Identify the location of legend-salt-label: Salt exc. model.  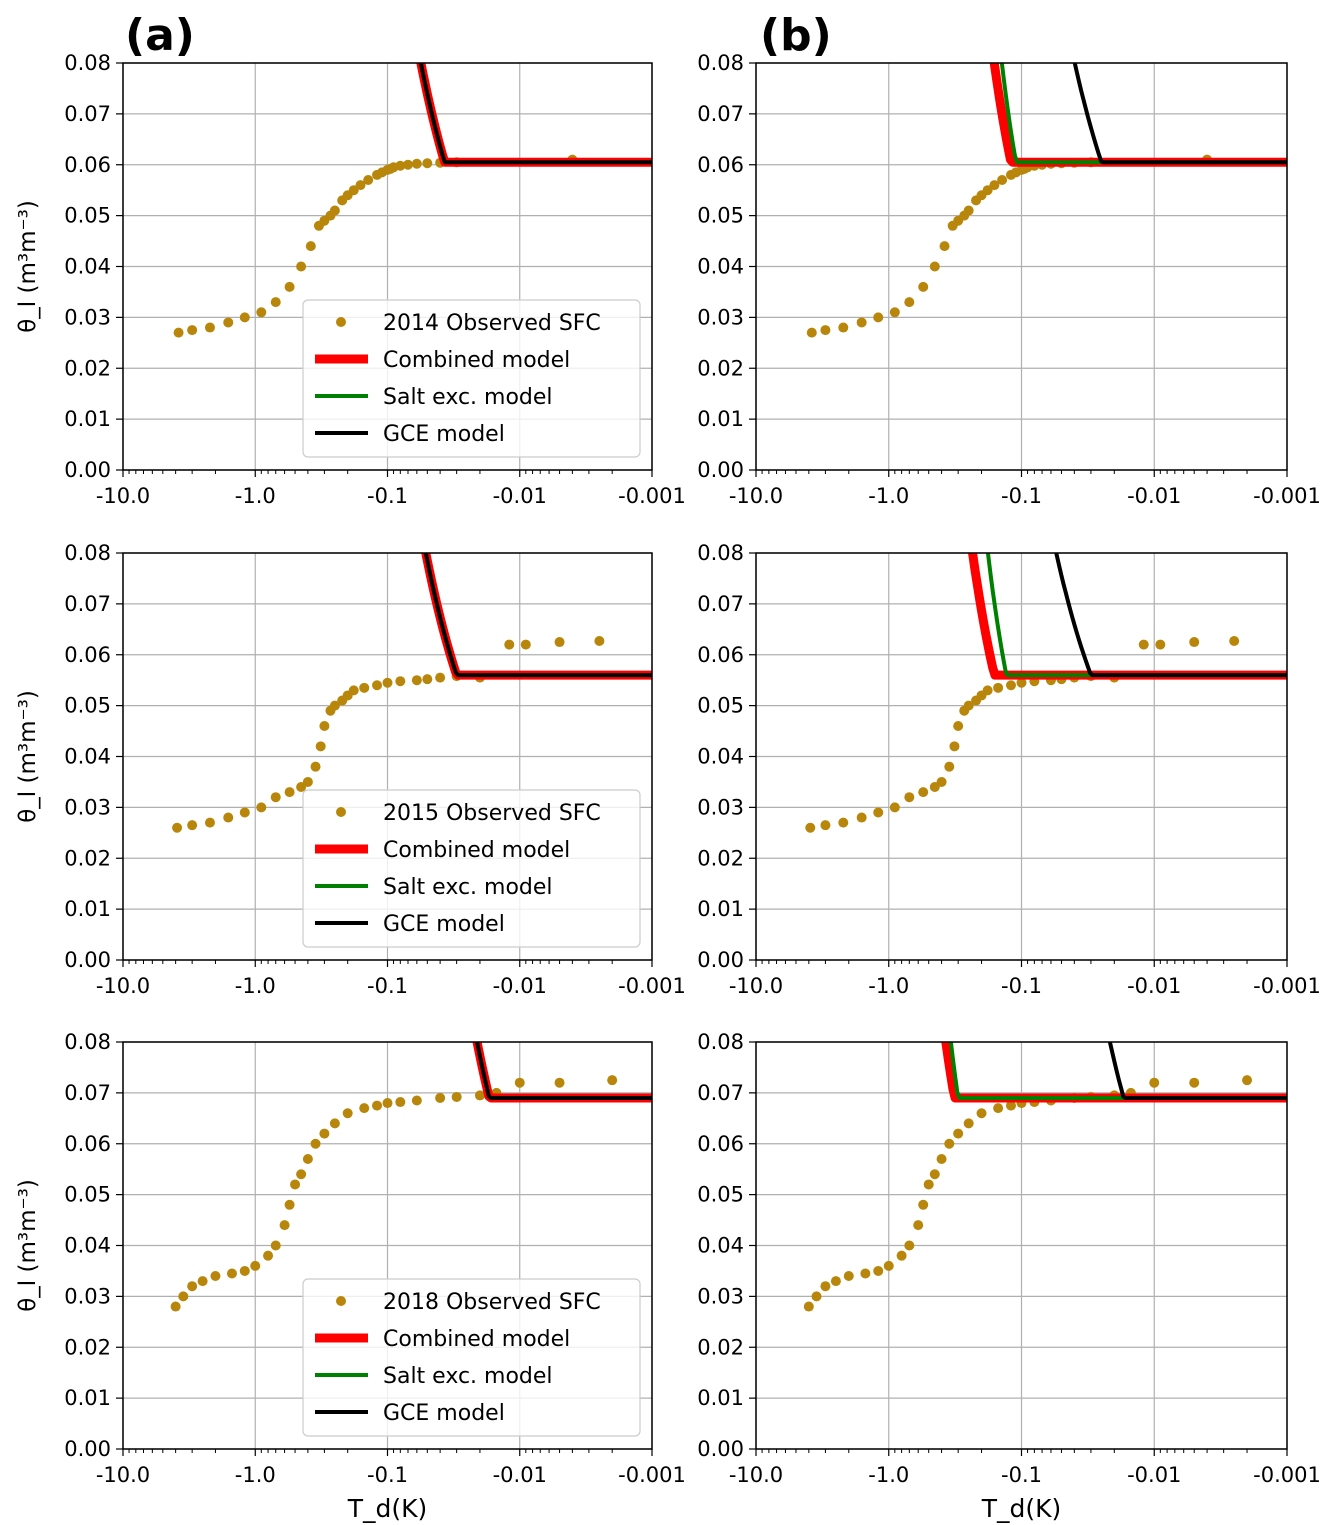
(468, 887).